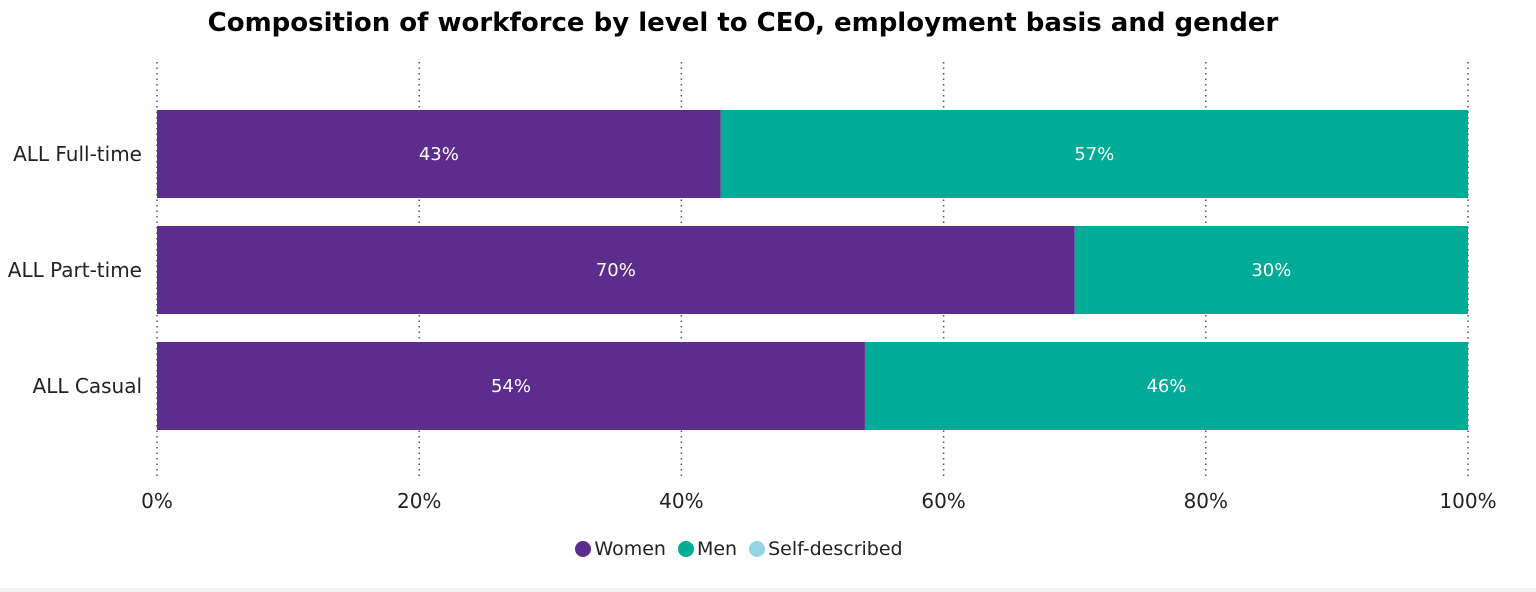  I want to click on data-label: 43%, so click(439, 154).